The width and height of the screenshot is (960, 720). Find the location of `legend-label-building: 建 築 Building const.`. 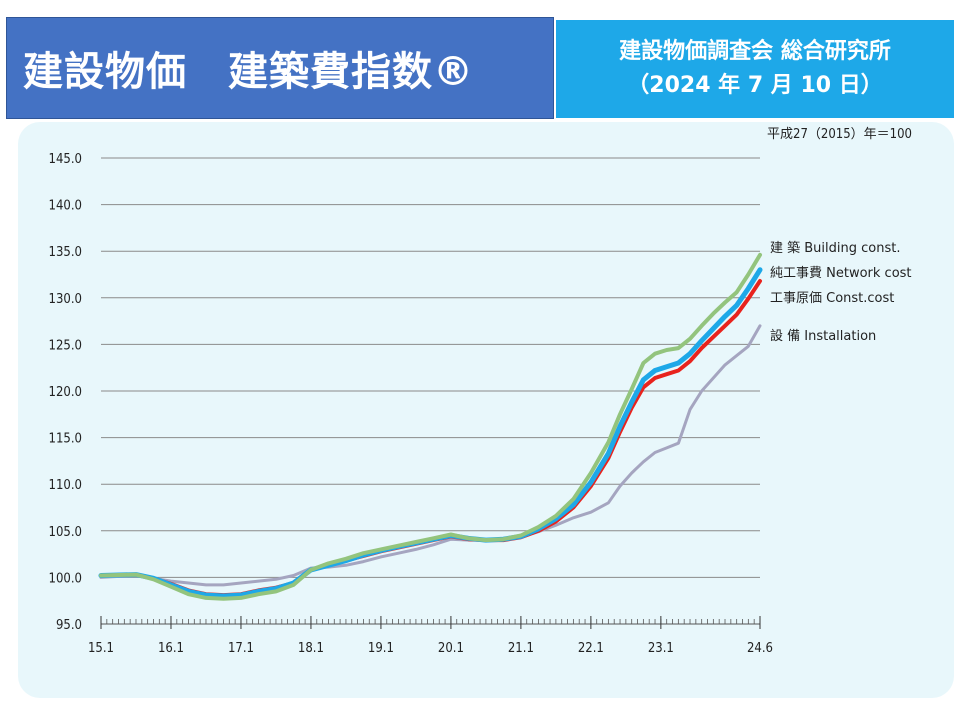

legend-label-building: 建 築 Building const. is located at coordinates (835, 248).